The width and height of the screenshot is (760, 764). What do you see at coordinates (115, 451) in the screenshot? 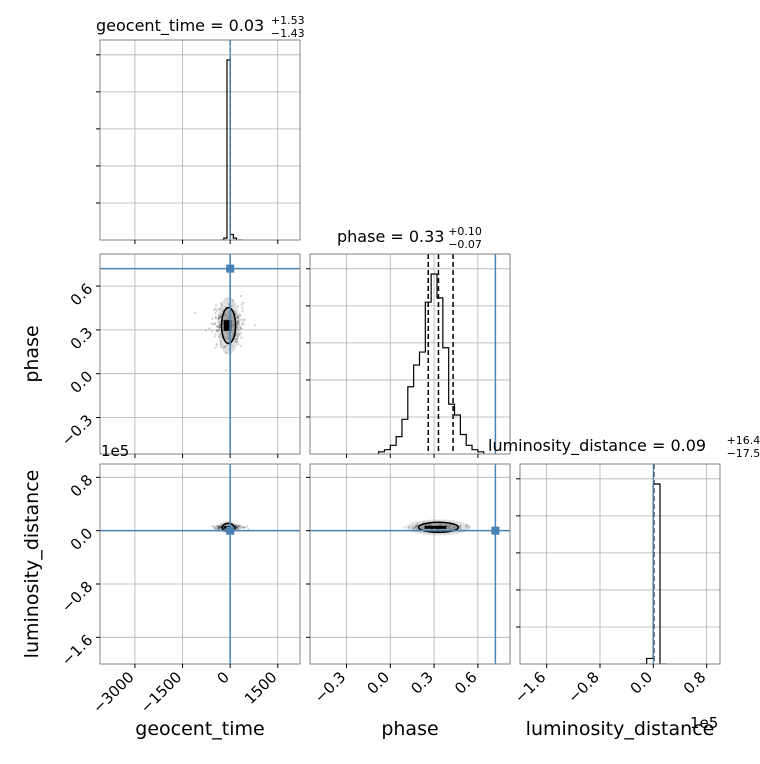
I see `offset-label-y: 1e5` at bounding box center [115, 451].